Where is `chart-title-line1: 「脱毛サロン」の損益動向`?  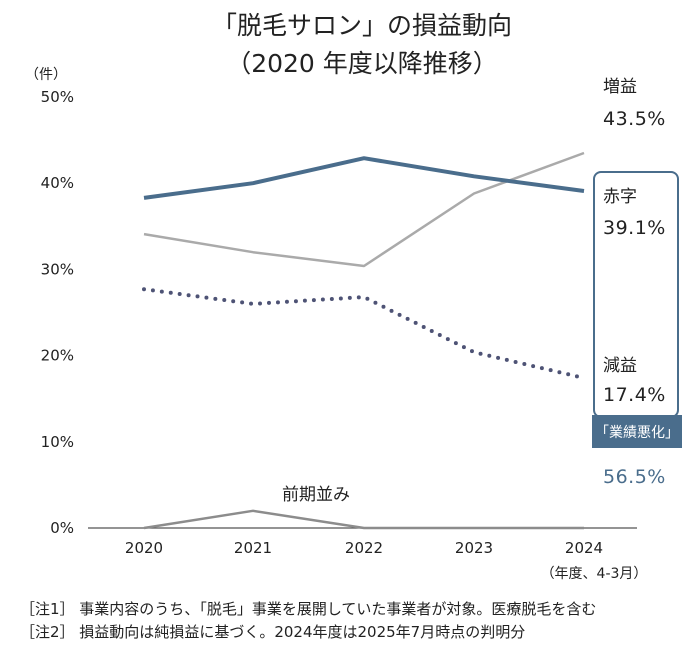 chart-title-line1: 「脱毛サロン」の損益動向 is located at coordinates (362, 25).